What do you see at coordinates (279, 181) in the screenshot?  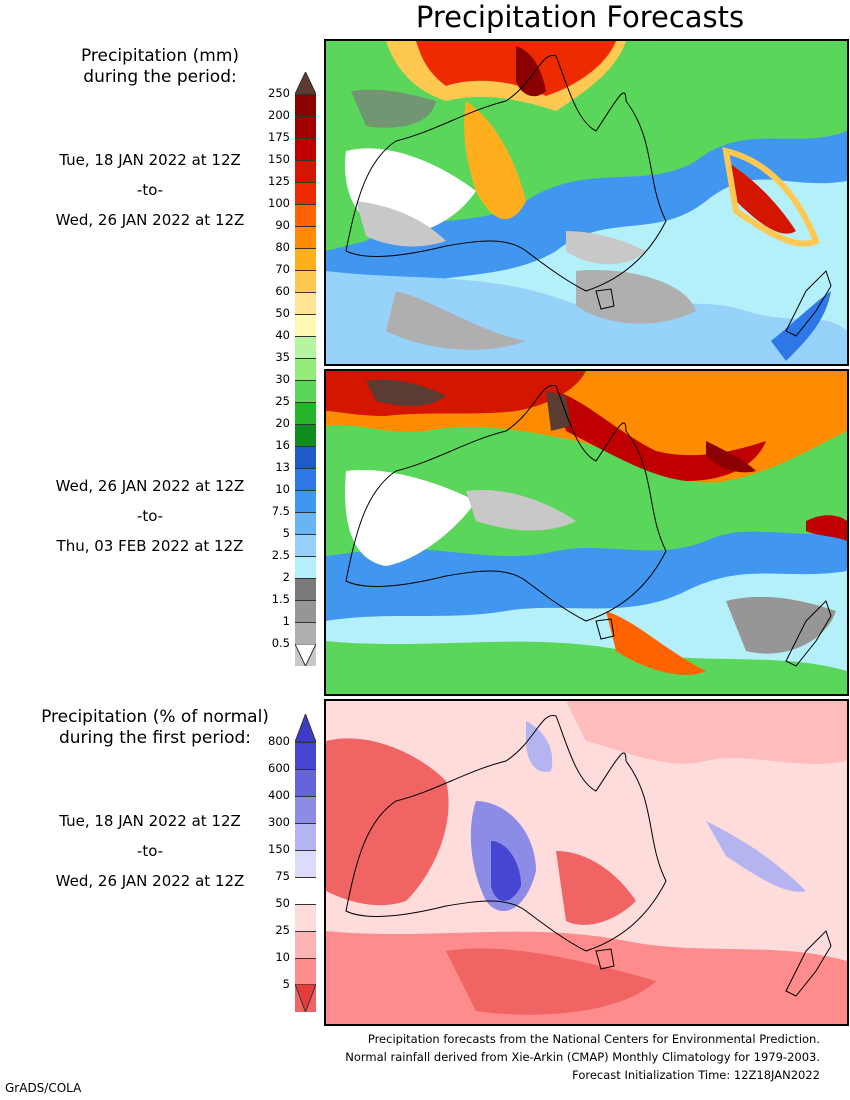 I see `mm-colorbar-tick-label: 125` at bounding box center [279, 181].